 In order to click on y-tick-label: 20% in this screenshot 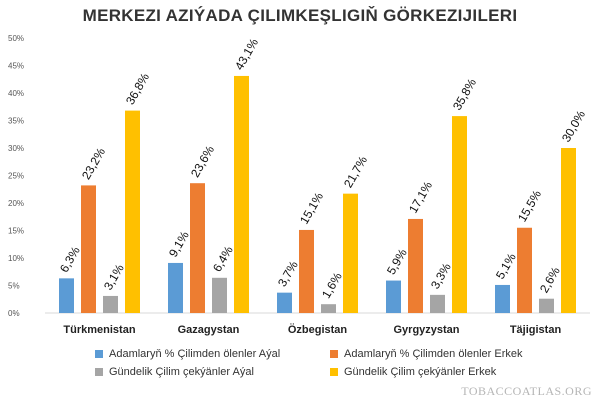, I will do `click(16, 203)`.